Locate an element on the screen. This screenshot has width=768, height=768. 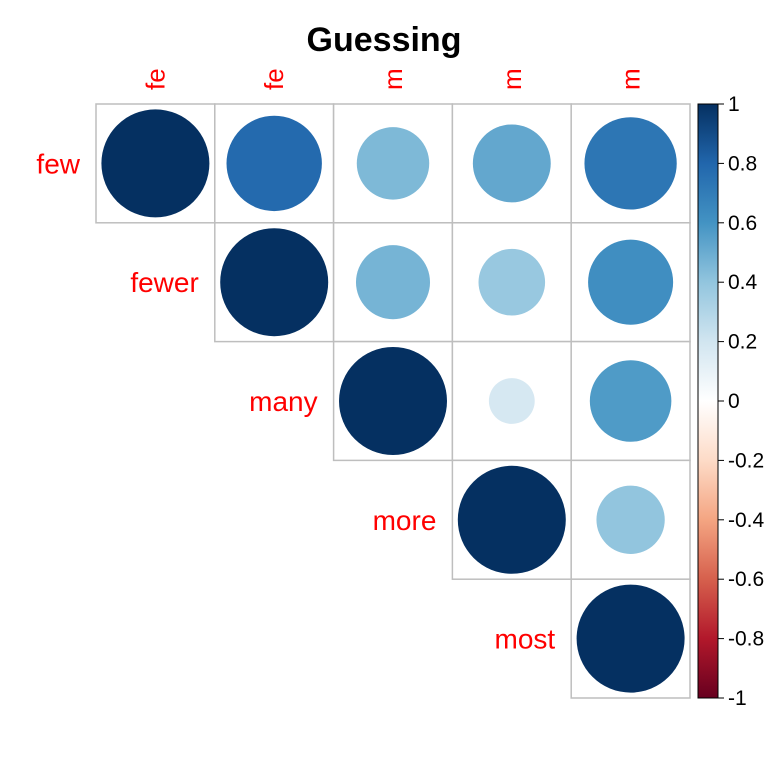
colorbar-tick-label: 0.2 is located at coordinates (742, 342).